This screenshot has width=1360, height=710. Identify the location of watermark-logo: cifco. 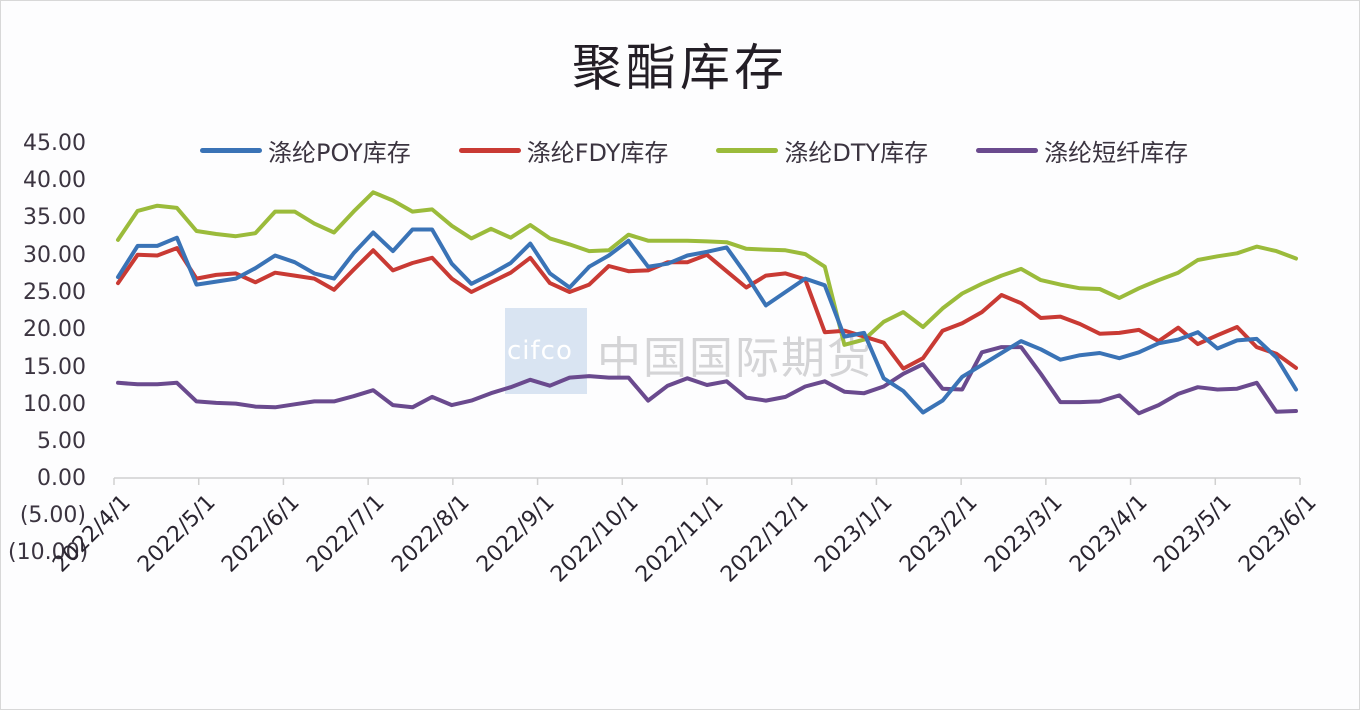
(540, 351).